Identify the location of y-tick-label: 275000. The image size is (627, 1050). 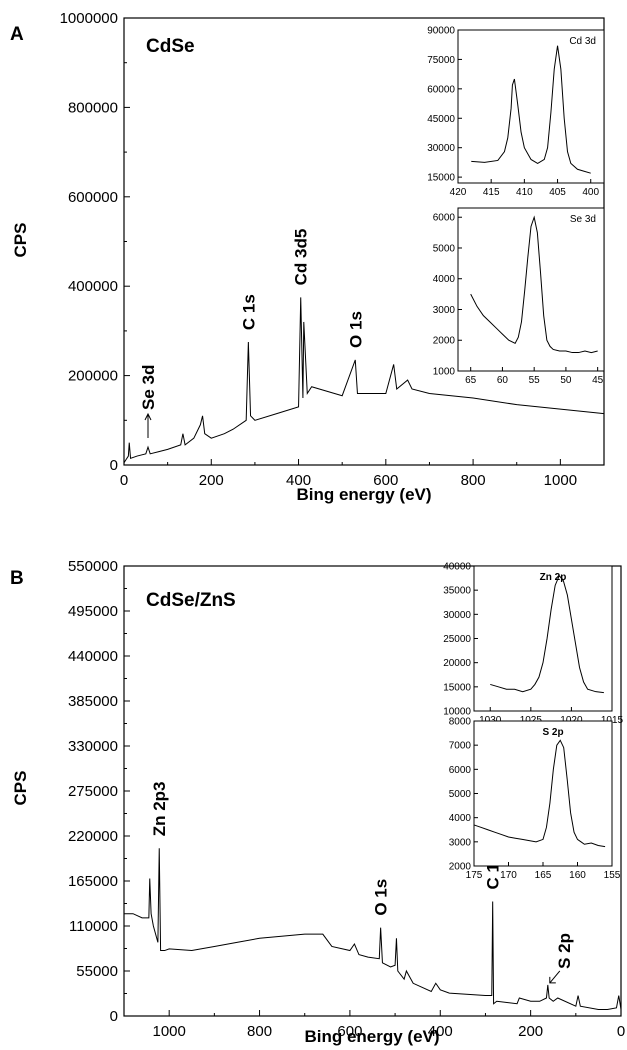
(93, 791).